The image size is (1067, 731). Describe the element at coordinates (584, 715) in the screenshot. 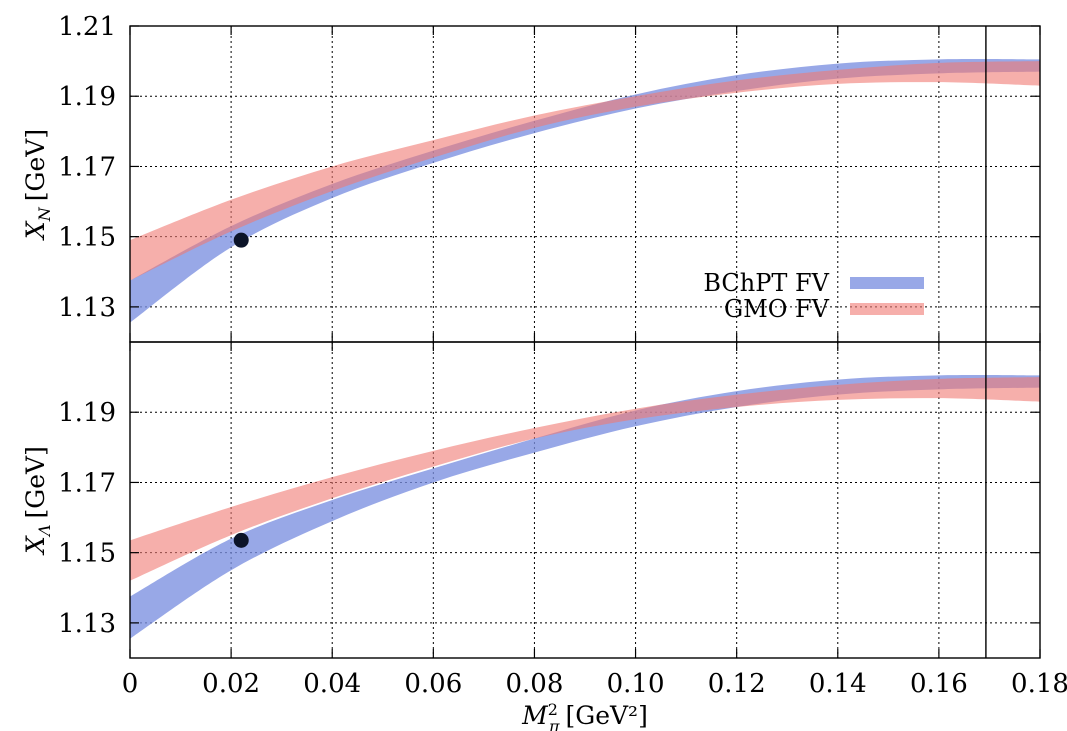

I see `x-axis-title: M2 π [GeV²]` at that location.